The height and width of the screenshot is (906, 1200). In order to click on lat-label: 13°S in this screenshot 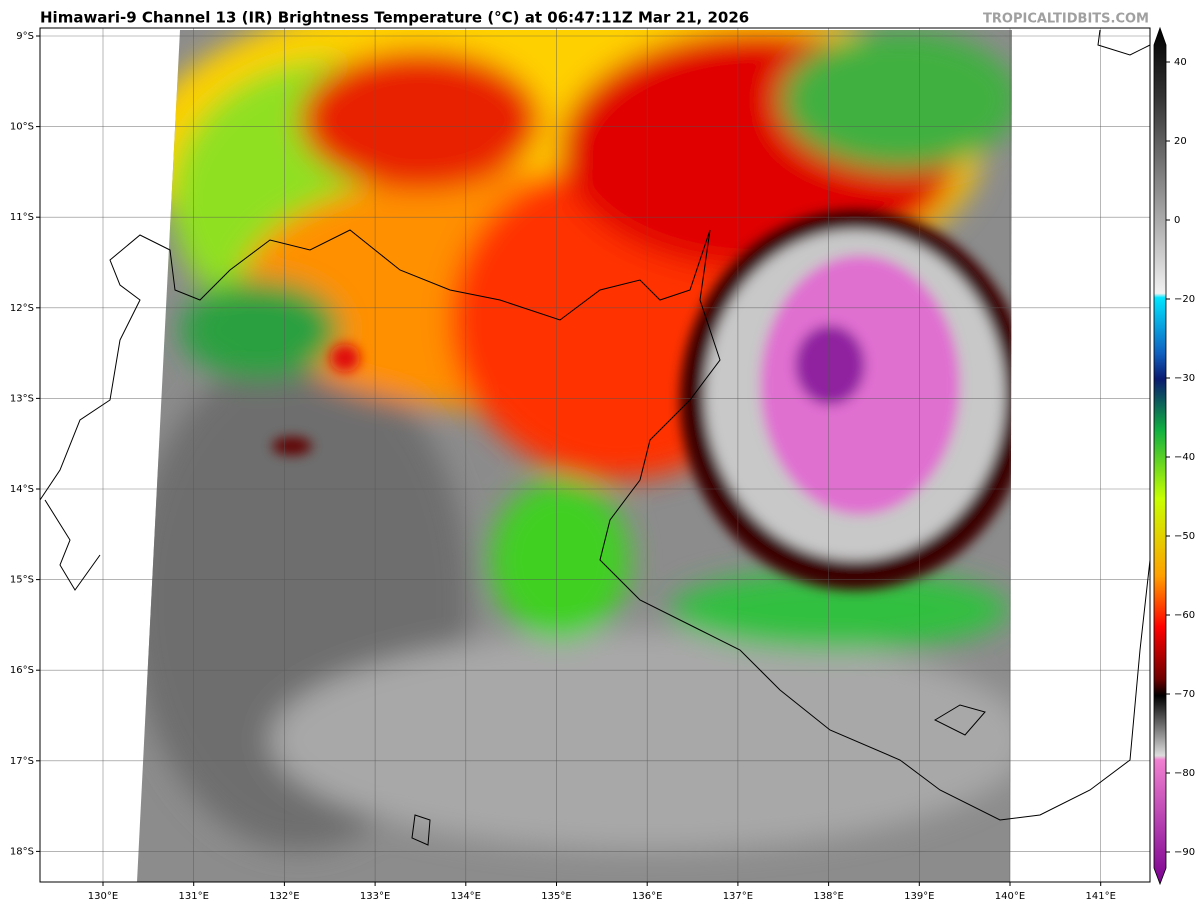, I will do `click(22, 398)`.